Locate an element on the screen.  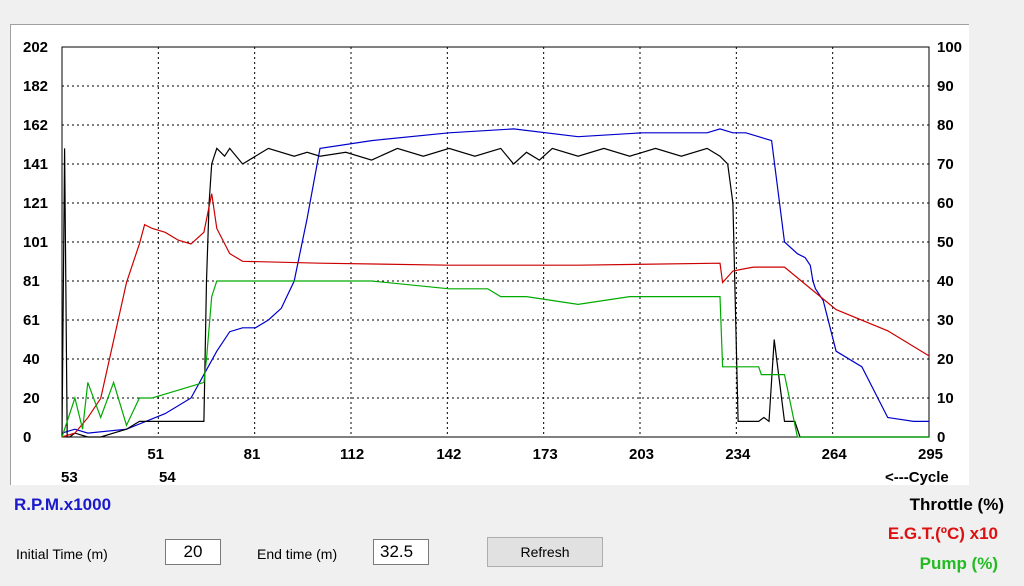
left-tick-label: 141 is located at coordinates (35, 164).